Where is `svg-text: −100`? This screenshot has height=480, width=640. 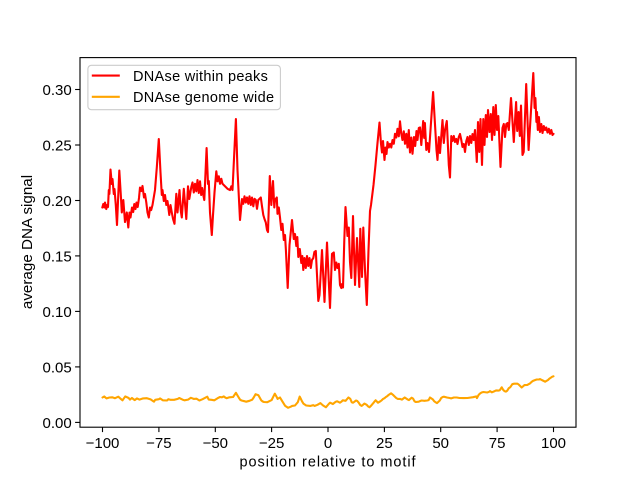 svg-text: −100 is located at coordinates (103, 443).